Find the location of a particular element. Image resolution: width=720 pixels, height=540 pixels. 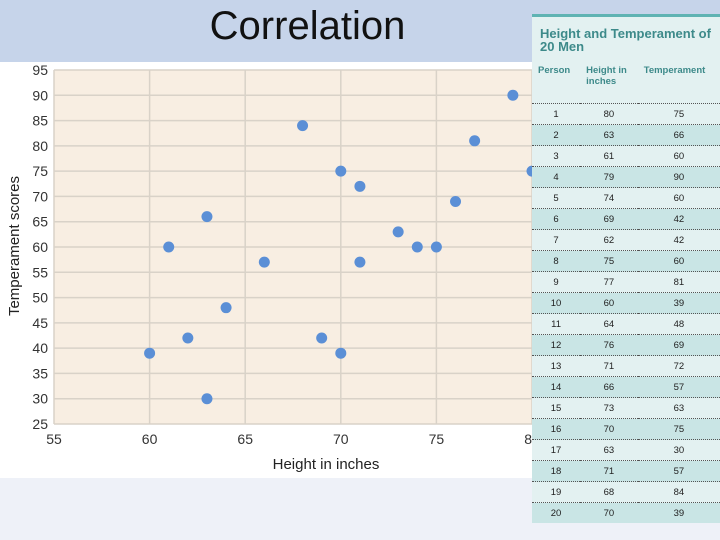

cell-height: 61 is located at coordinates (609, 156).